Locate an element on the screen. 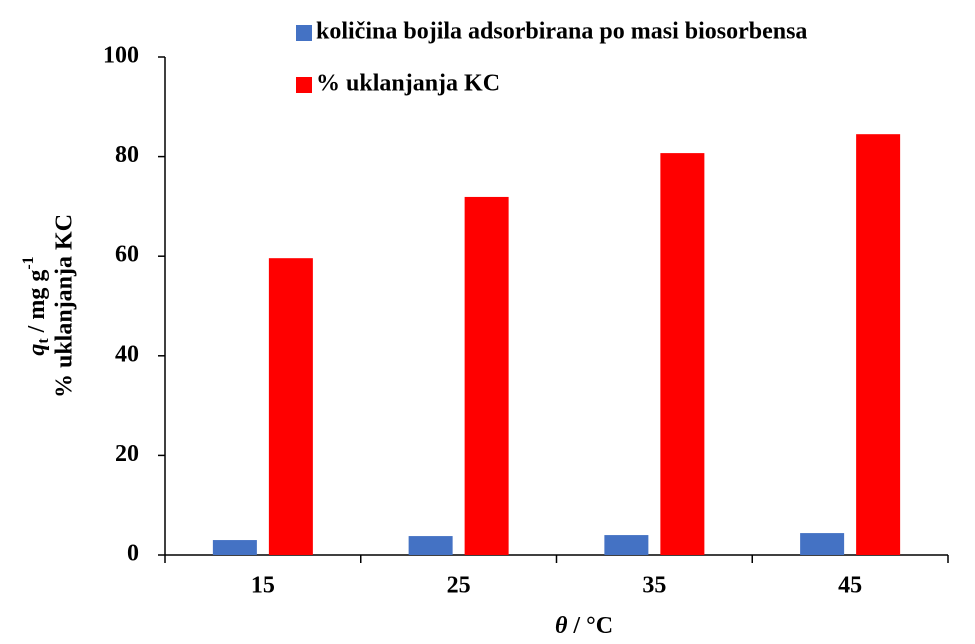 This screenshot has width=975, height=644. y-label-sub: t is located at coordinates (43, 341).